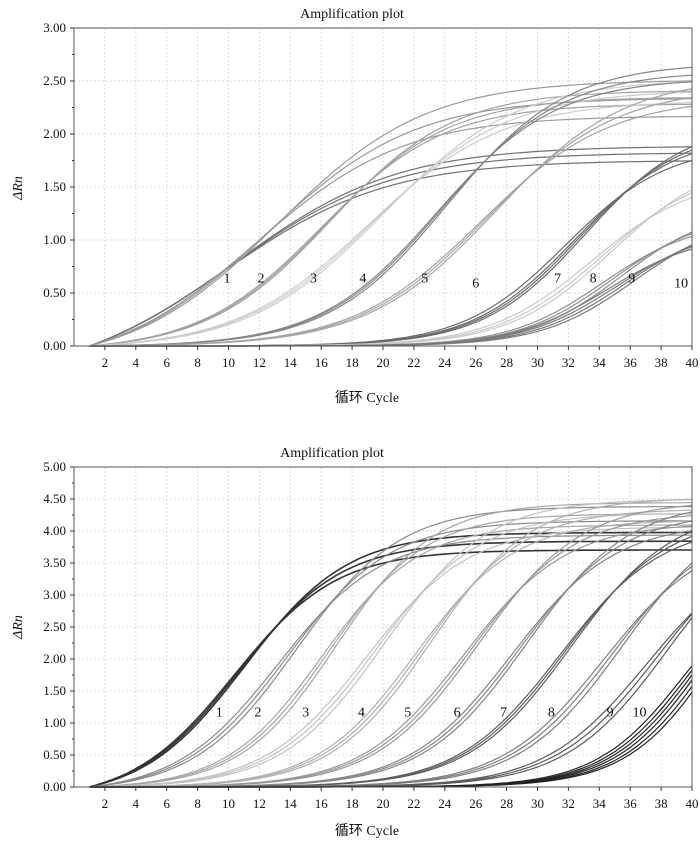 This screenshot has width=700, height=841. Describe the element at coordinates (661, 362) in the screenshot. I see `x-tick-label: 38` at that location.